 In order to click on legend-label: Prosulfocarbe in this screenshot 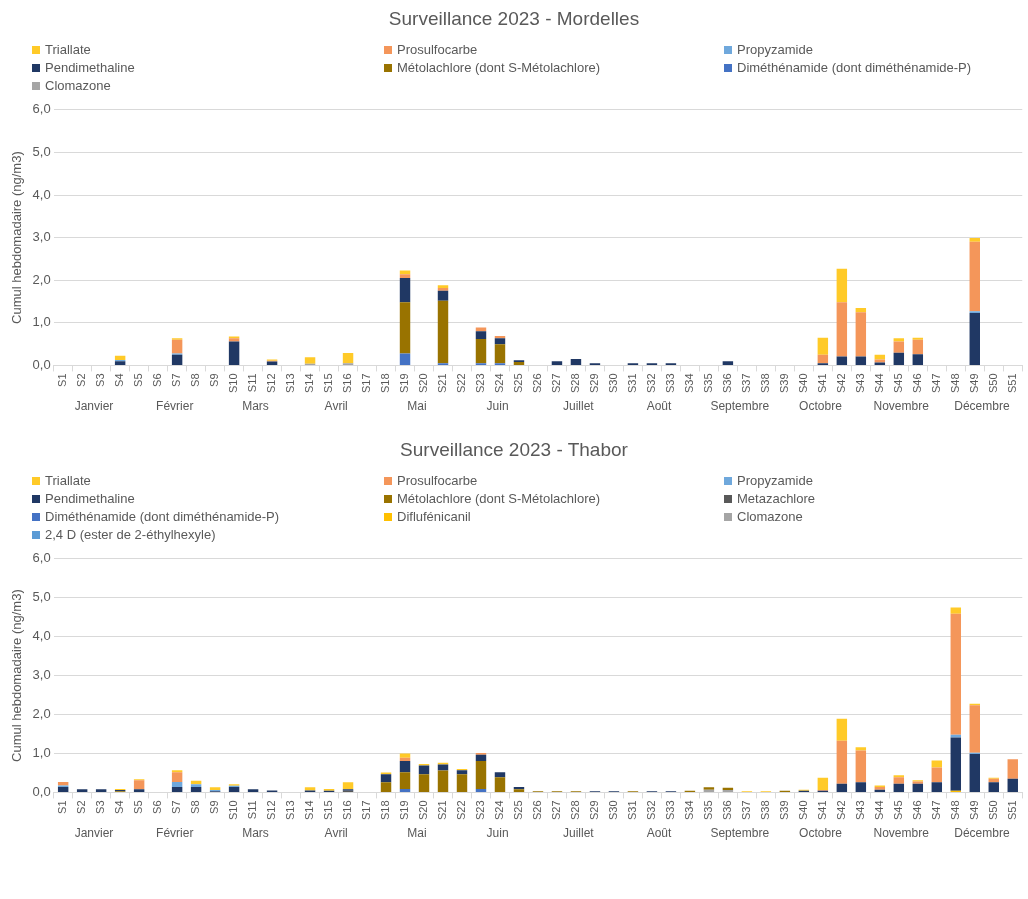, I will do `click(437, 49)`.